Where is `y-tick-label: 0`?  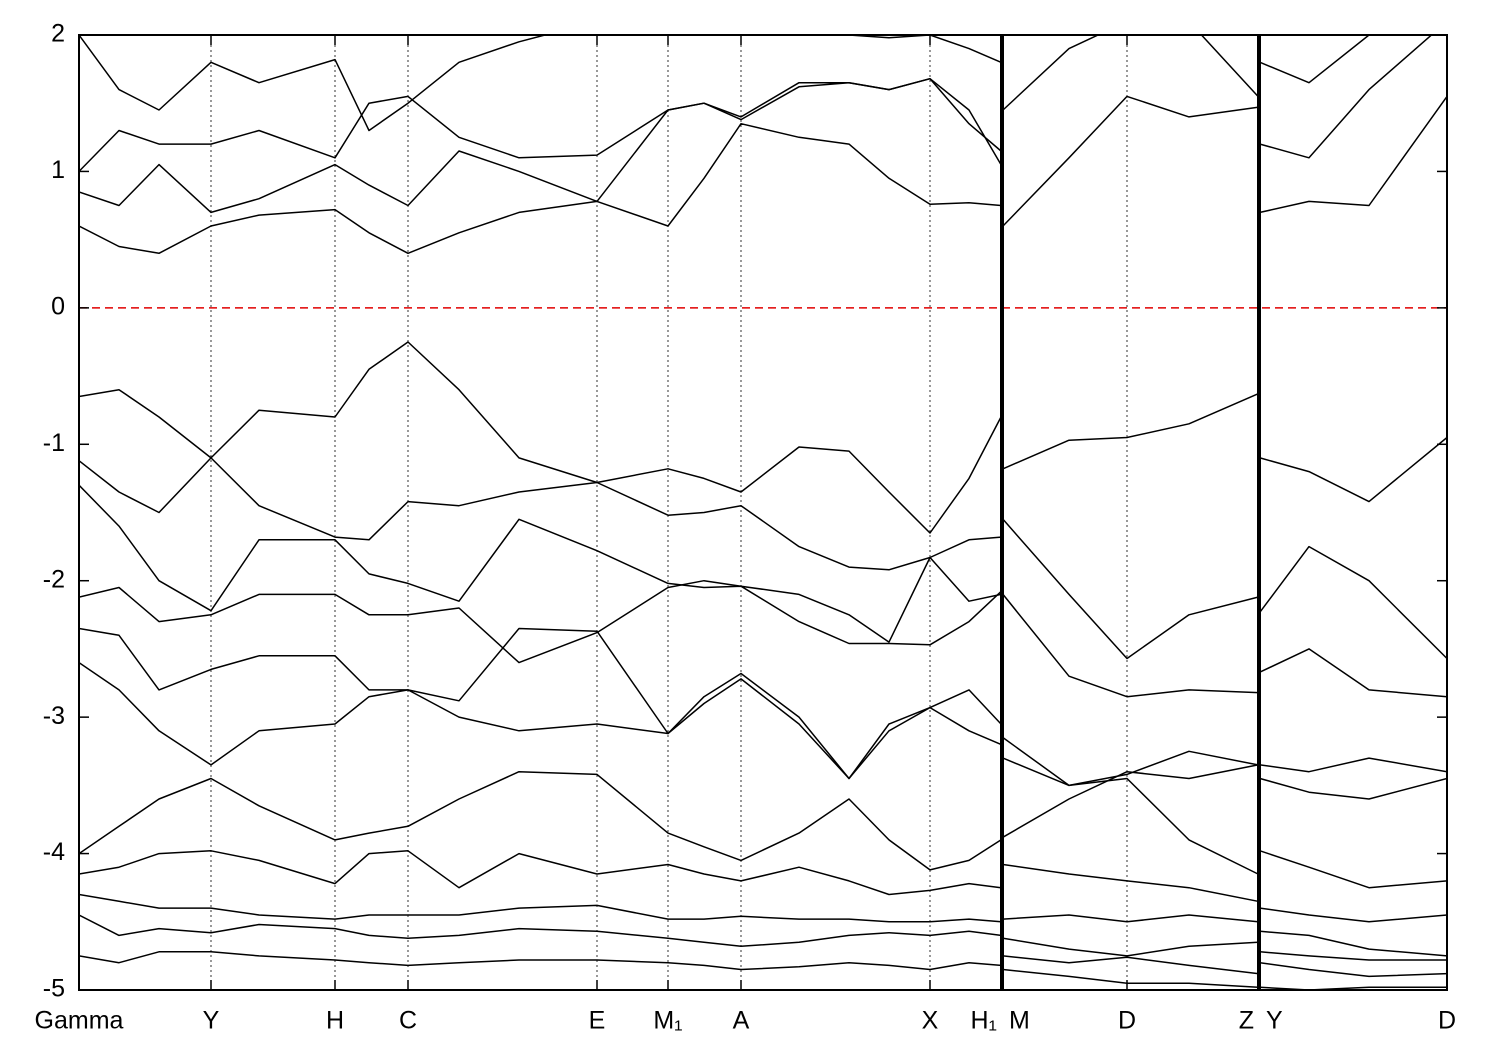
y-tick-label: 0 is located at coordinates (58, 306).